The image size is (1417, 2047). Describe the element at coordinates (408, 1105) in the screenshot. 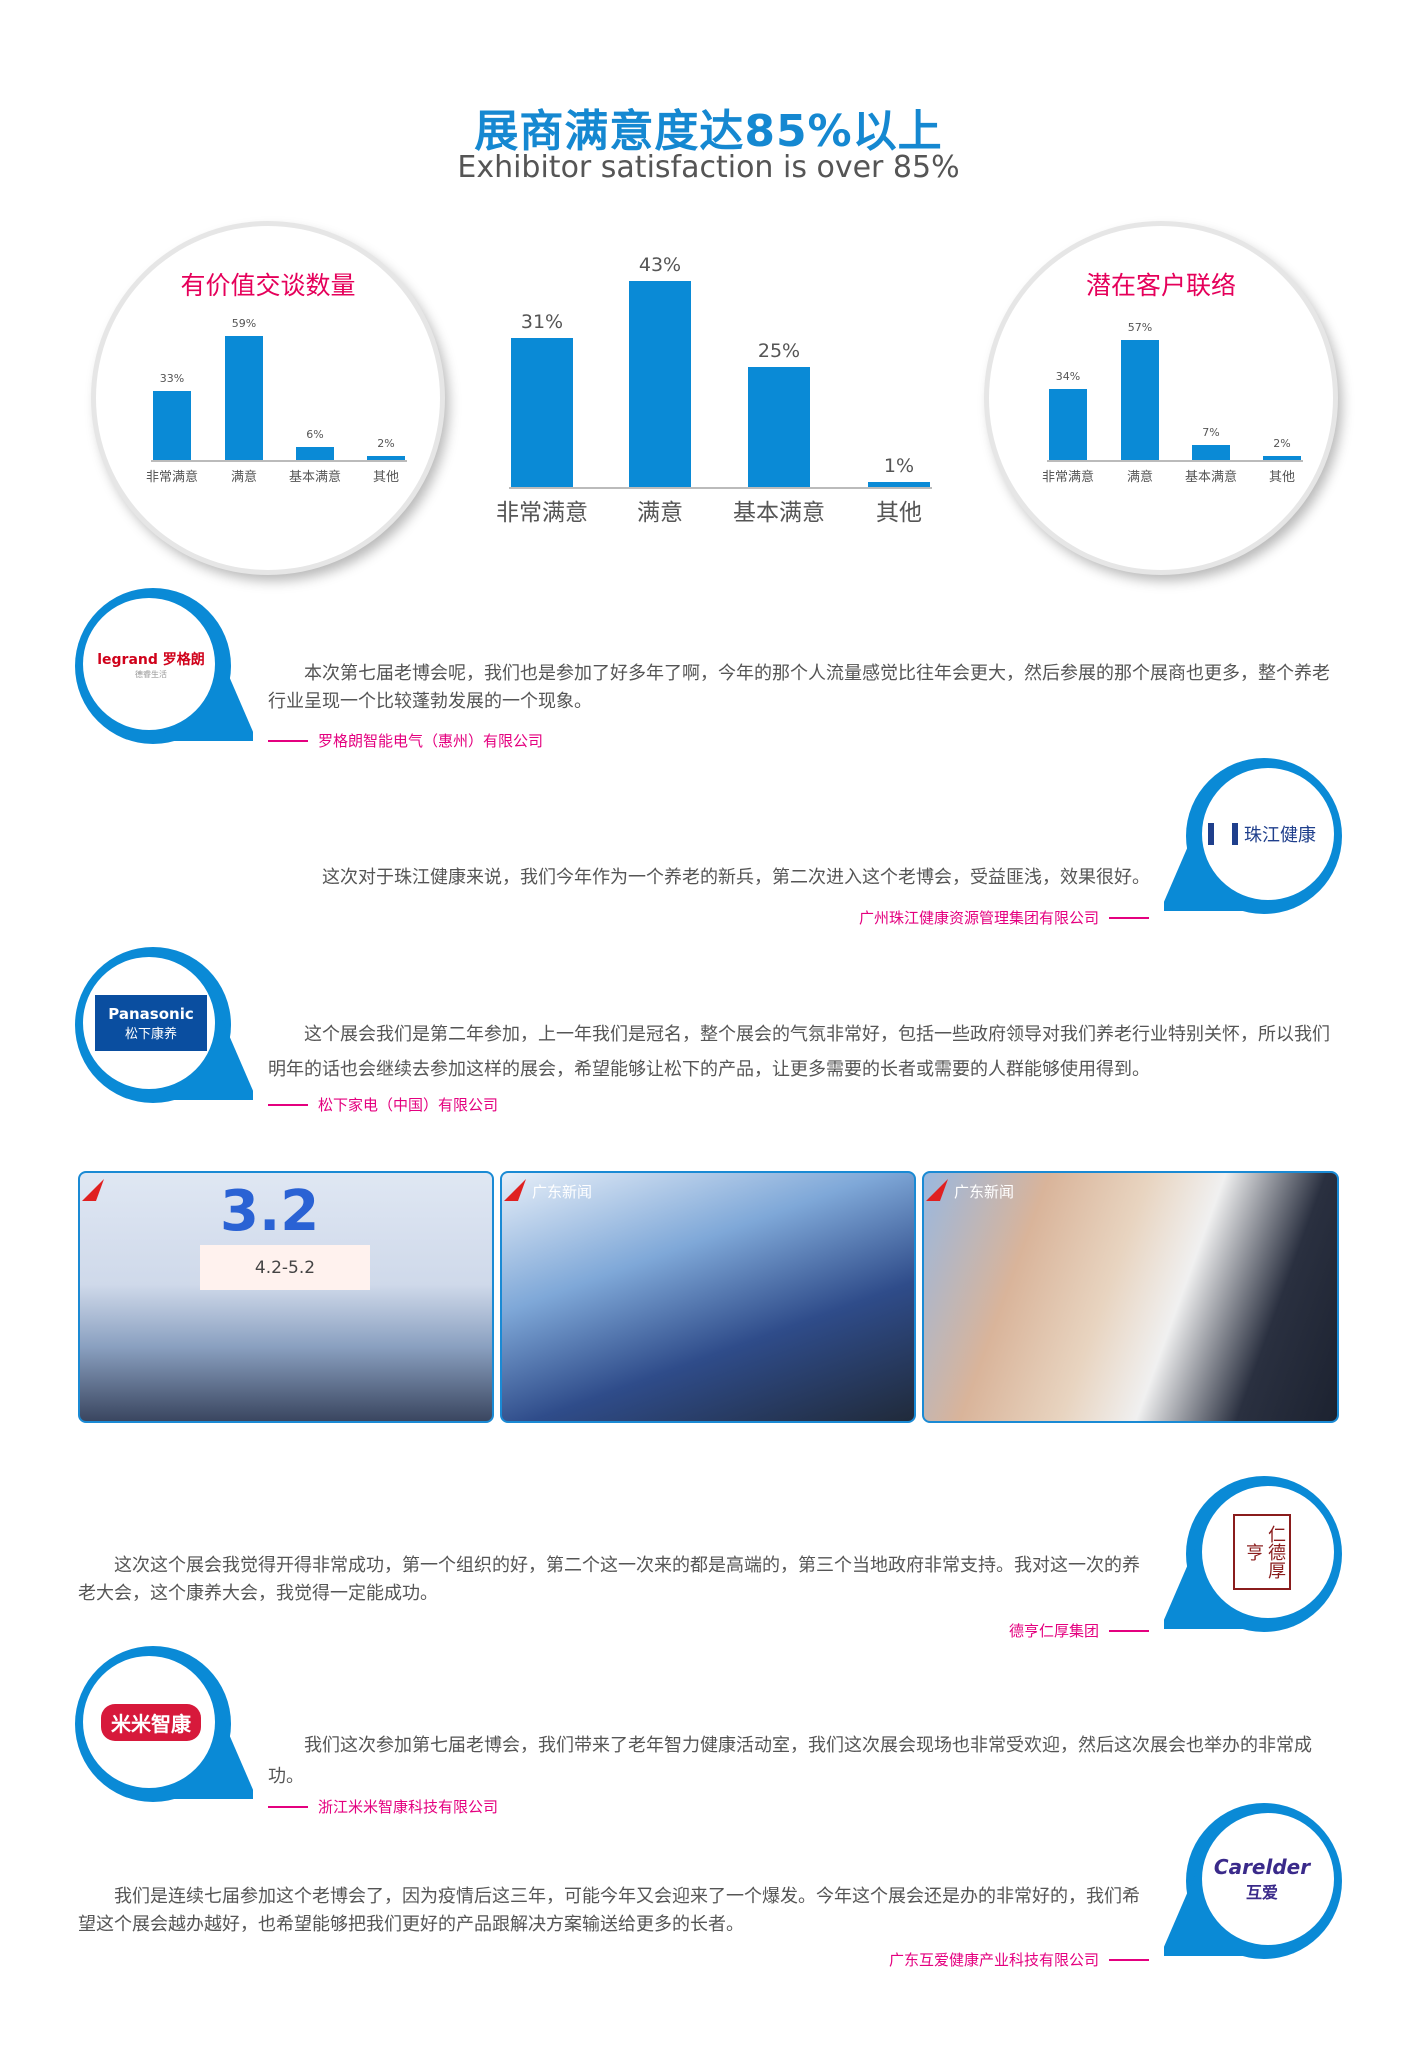

I see `company-name: 松下家电（中国）有限公司` at that location.